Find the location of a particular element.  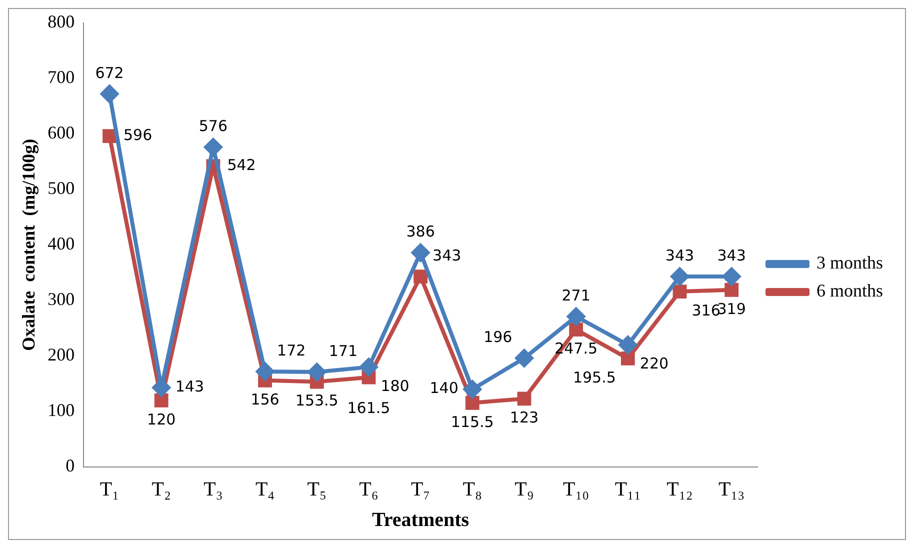

data-label: 576 is located at coordinates (213, 126).